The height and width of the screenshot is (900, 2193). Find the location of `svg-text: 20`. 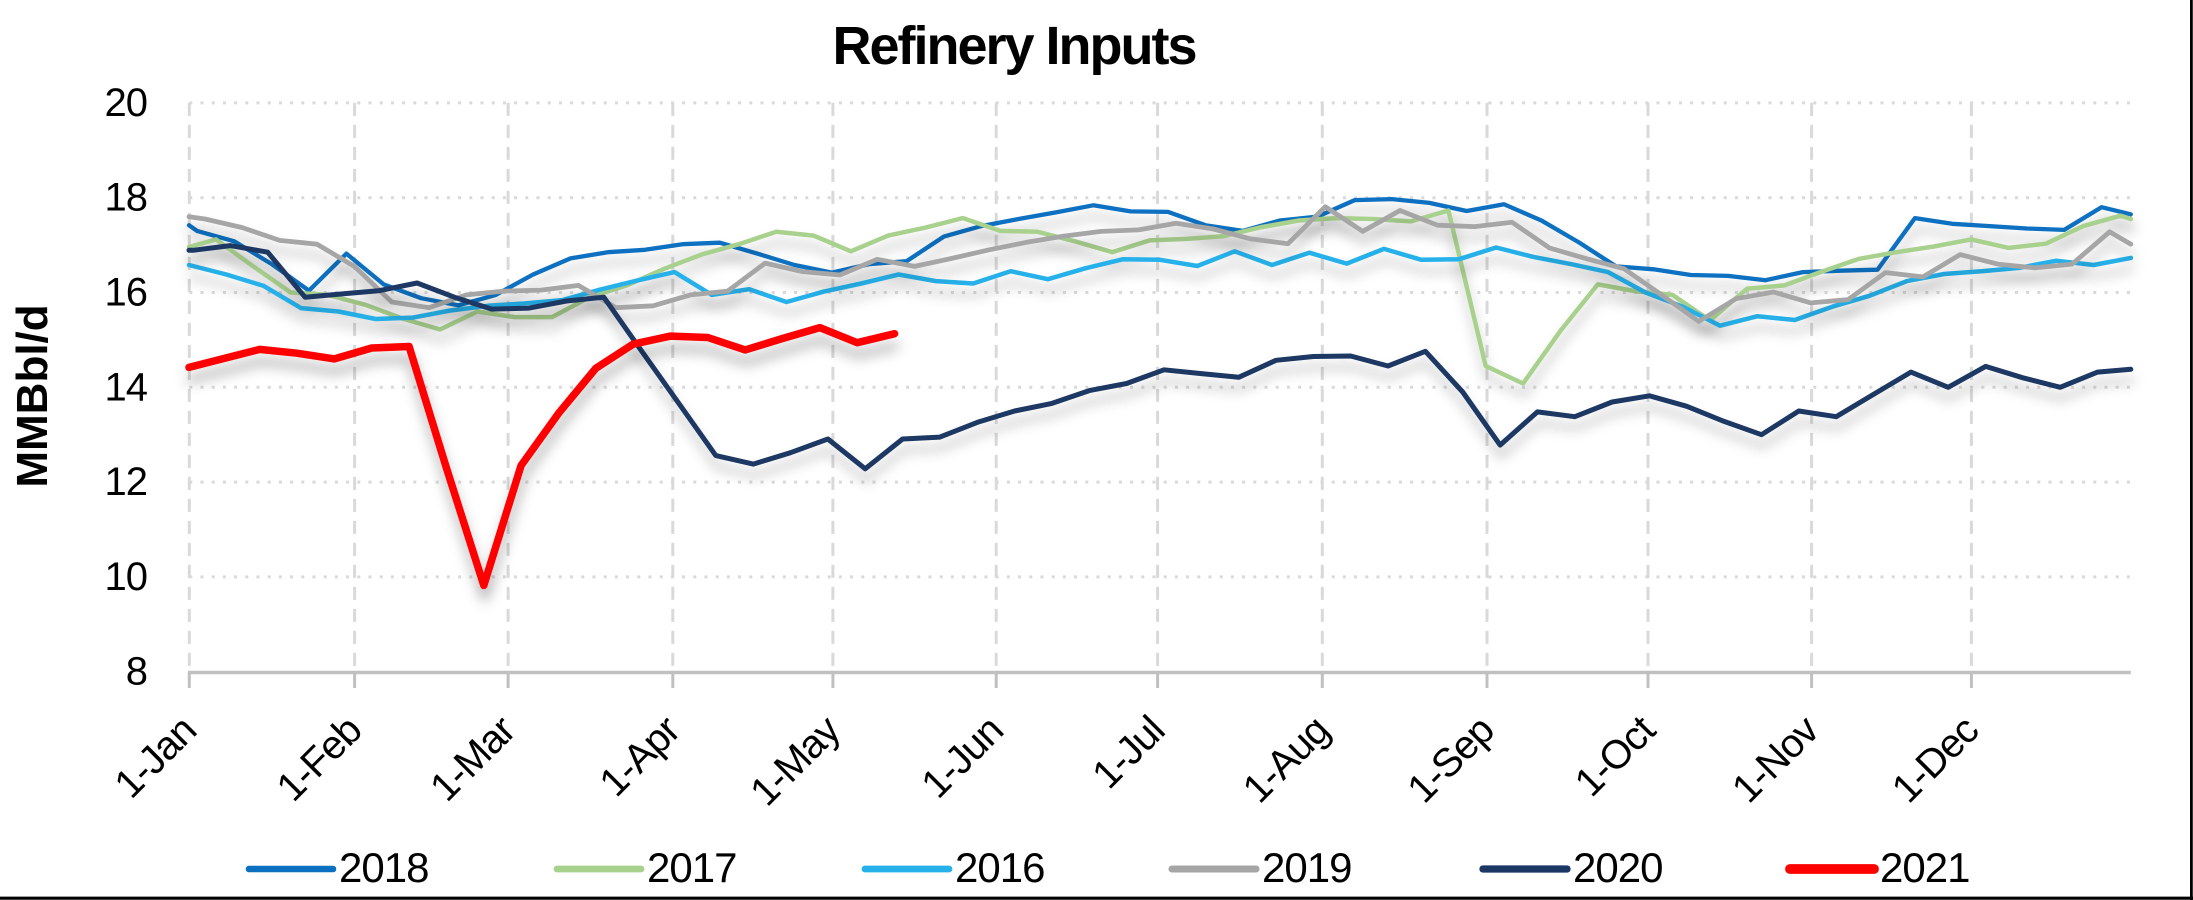

svg-text: 20 is located at coordinates (126, 103).